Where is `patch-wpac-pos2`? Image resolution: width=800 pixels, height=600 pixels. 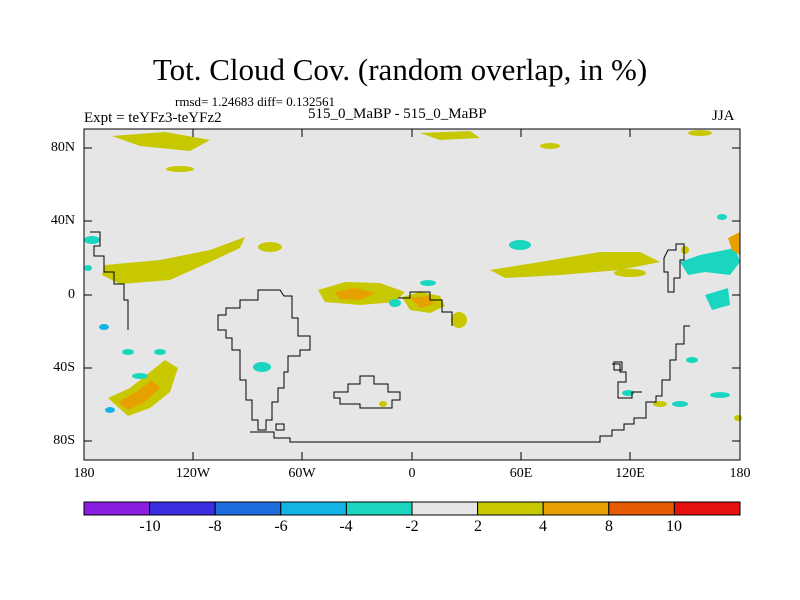 patch-wpac-pos2 is located at coordinates (722, 217).